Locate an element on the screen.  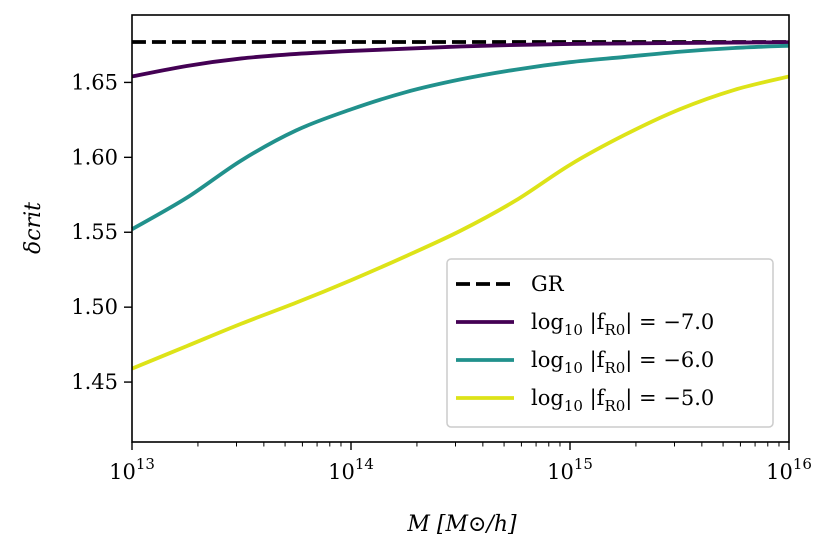
y-axis: 1.45 1.50 1.55 1.60 1.65 is located at coordinates (101, 232).